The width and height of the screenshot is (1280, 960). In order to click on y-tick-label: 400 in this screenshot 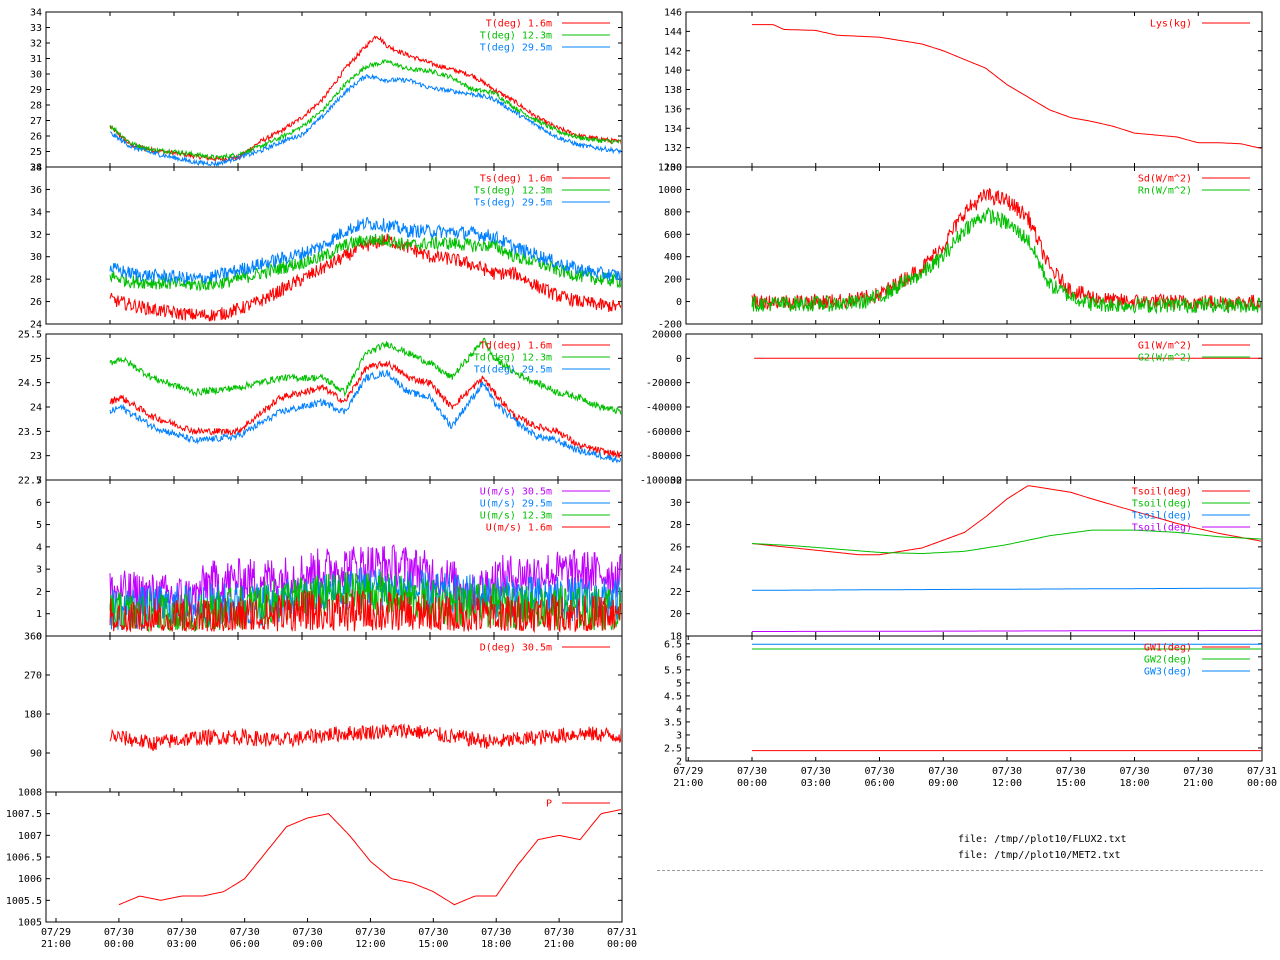, I will do `click(673, 257)`.